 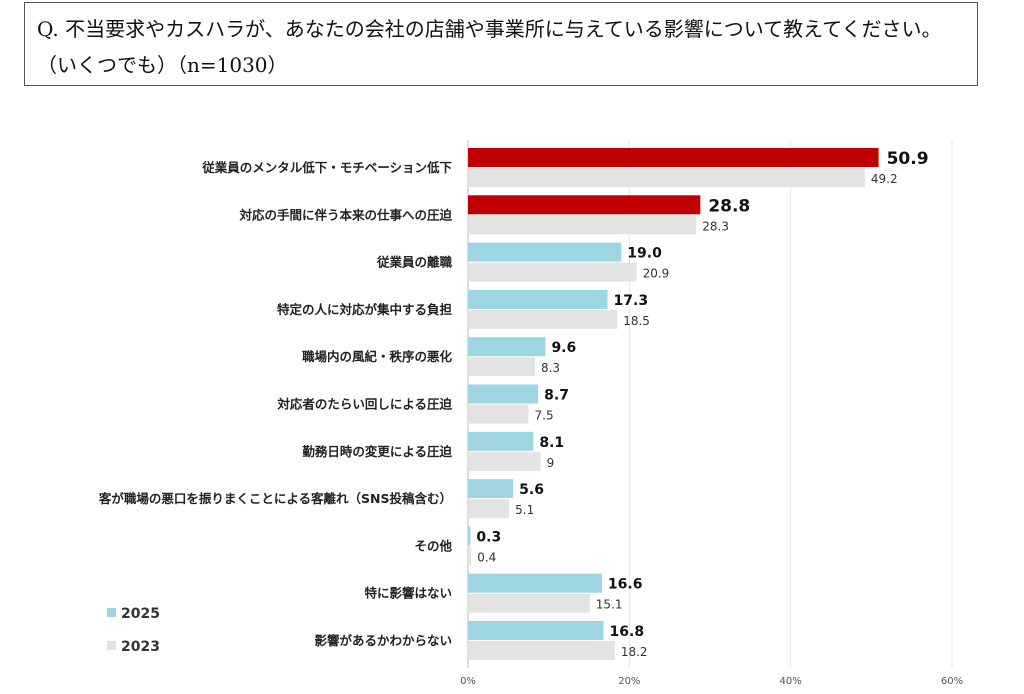 What do you see at coordinates (634, 652) in the screenshot?
I see `data-label-2023: 18.2` at bounding box center [634, 652].